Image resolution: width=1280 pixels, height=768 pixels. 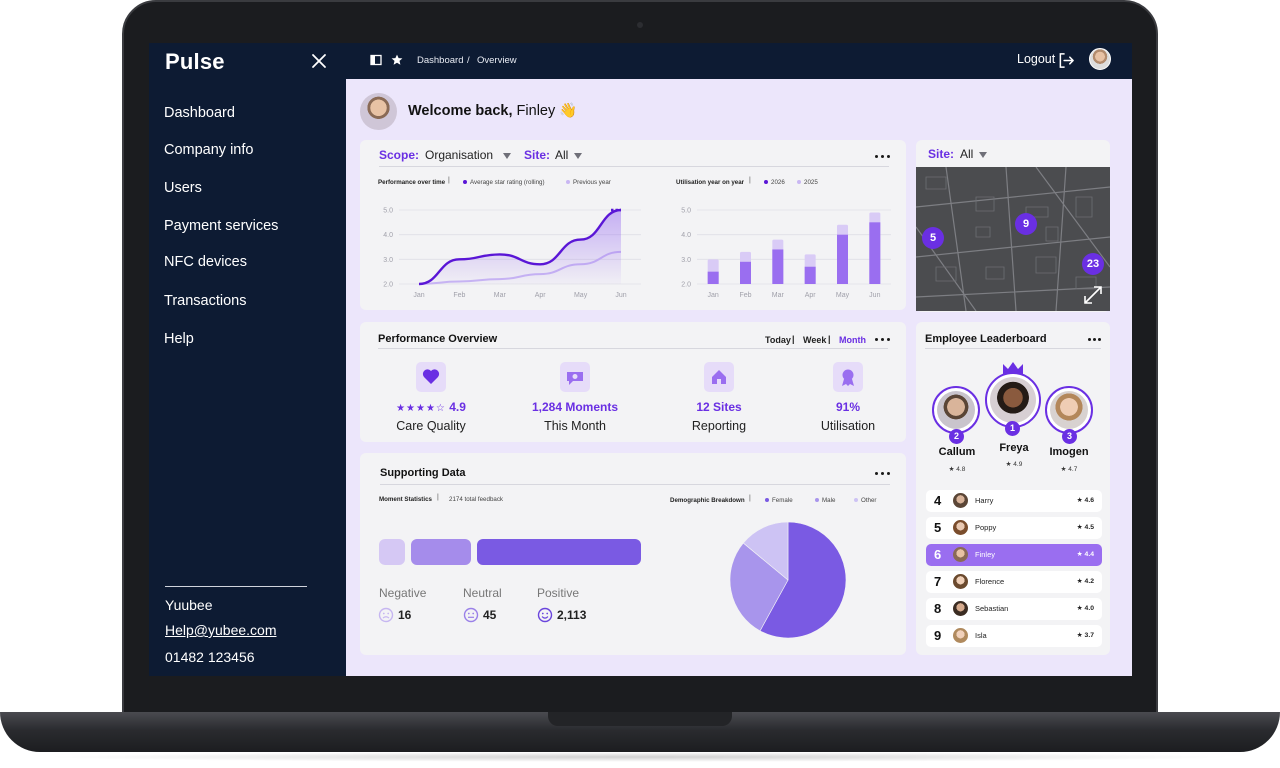 I want to click on rating-line, so click(x=520, y=247).